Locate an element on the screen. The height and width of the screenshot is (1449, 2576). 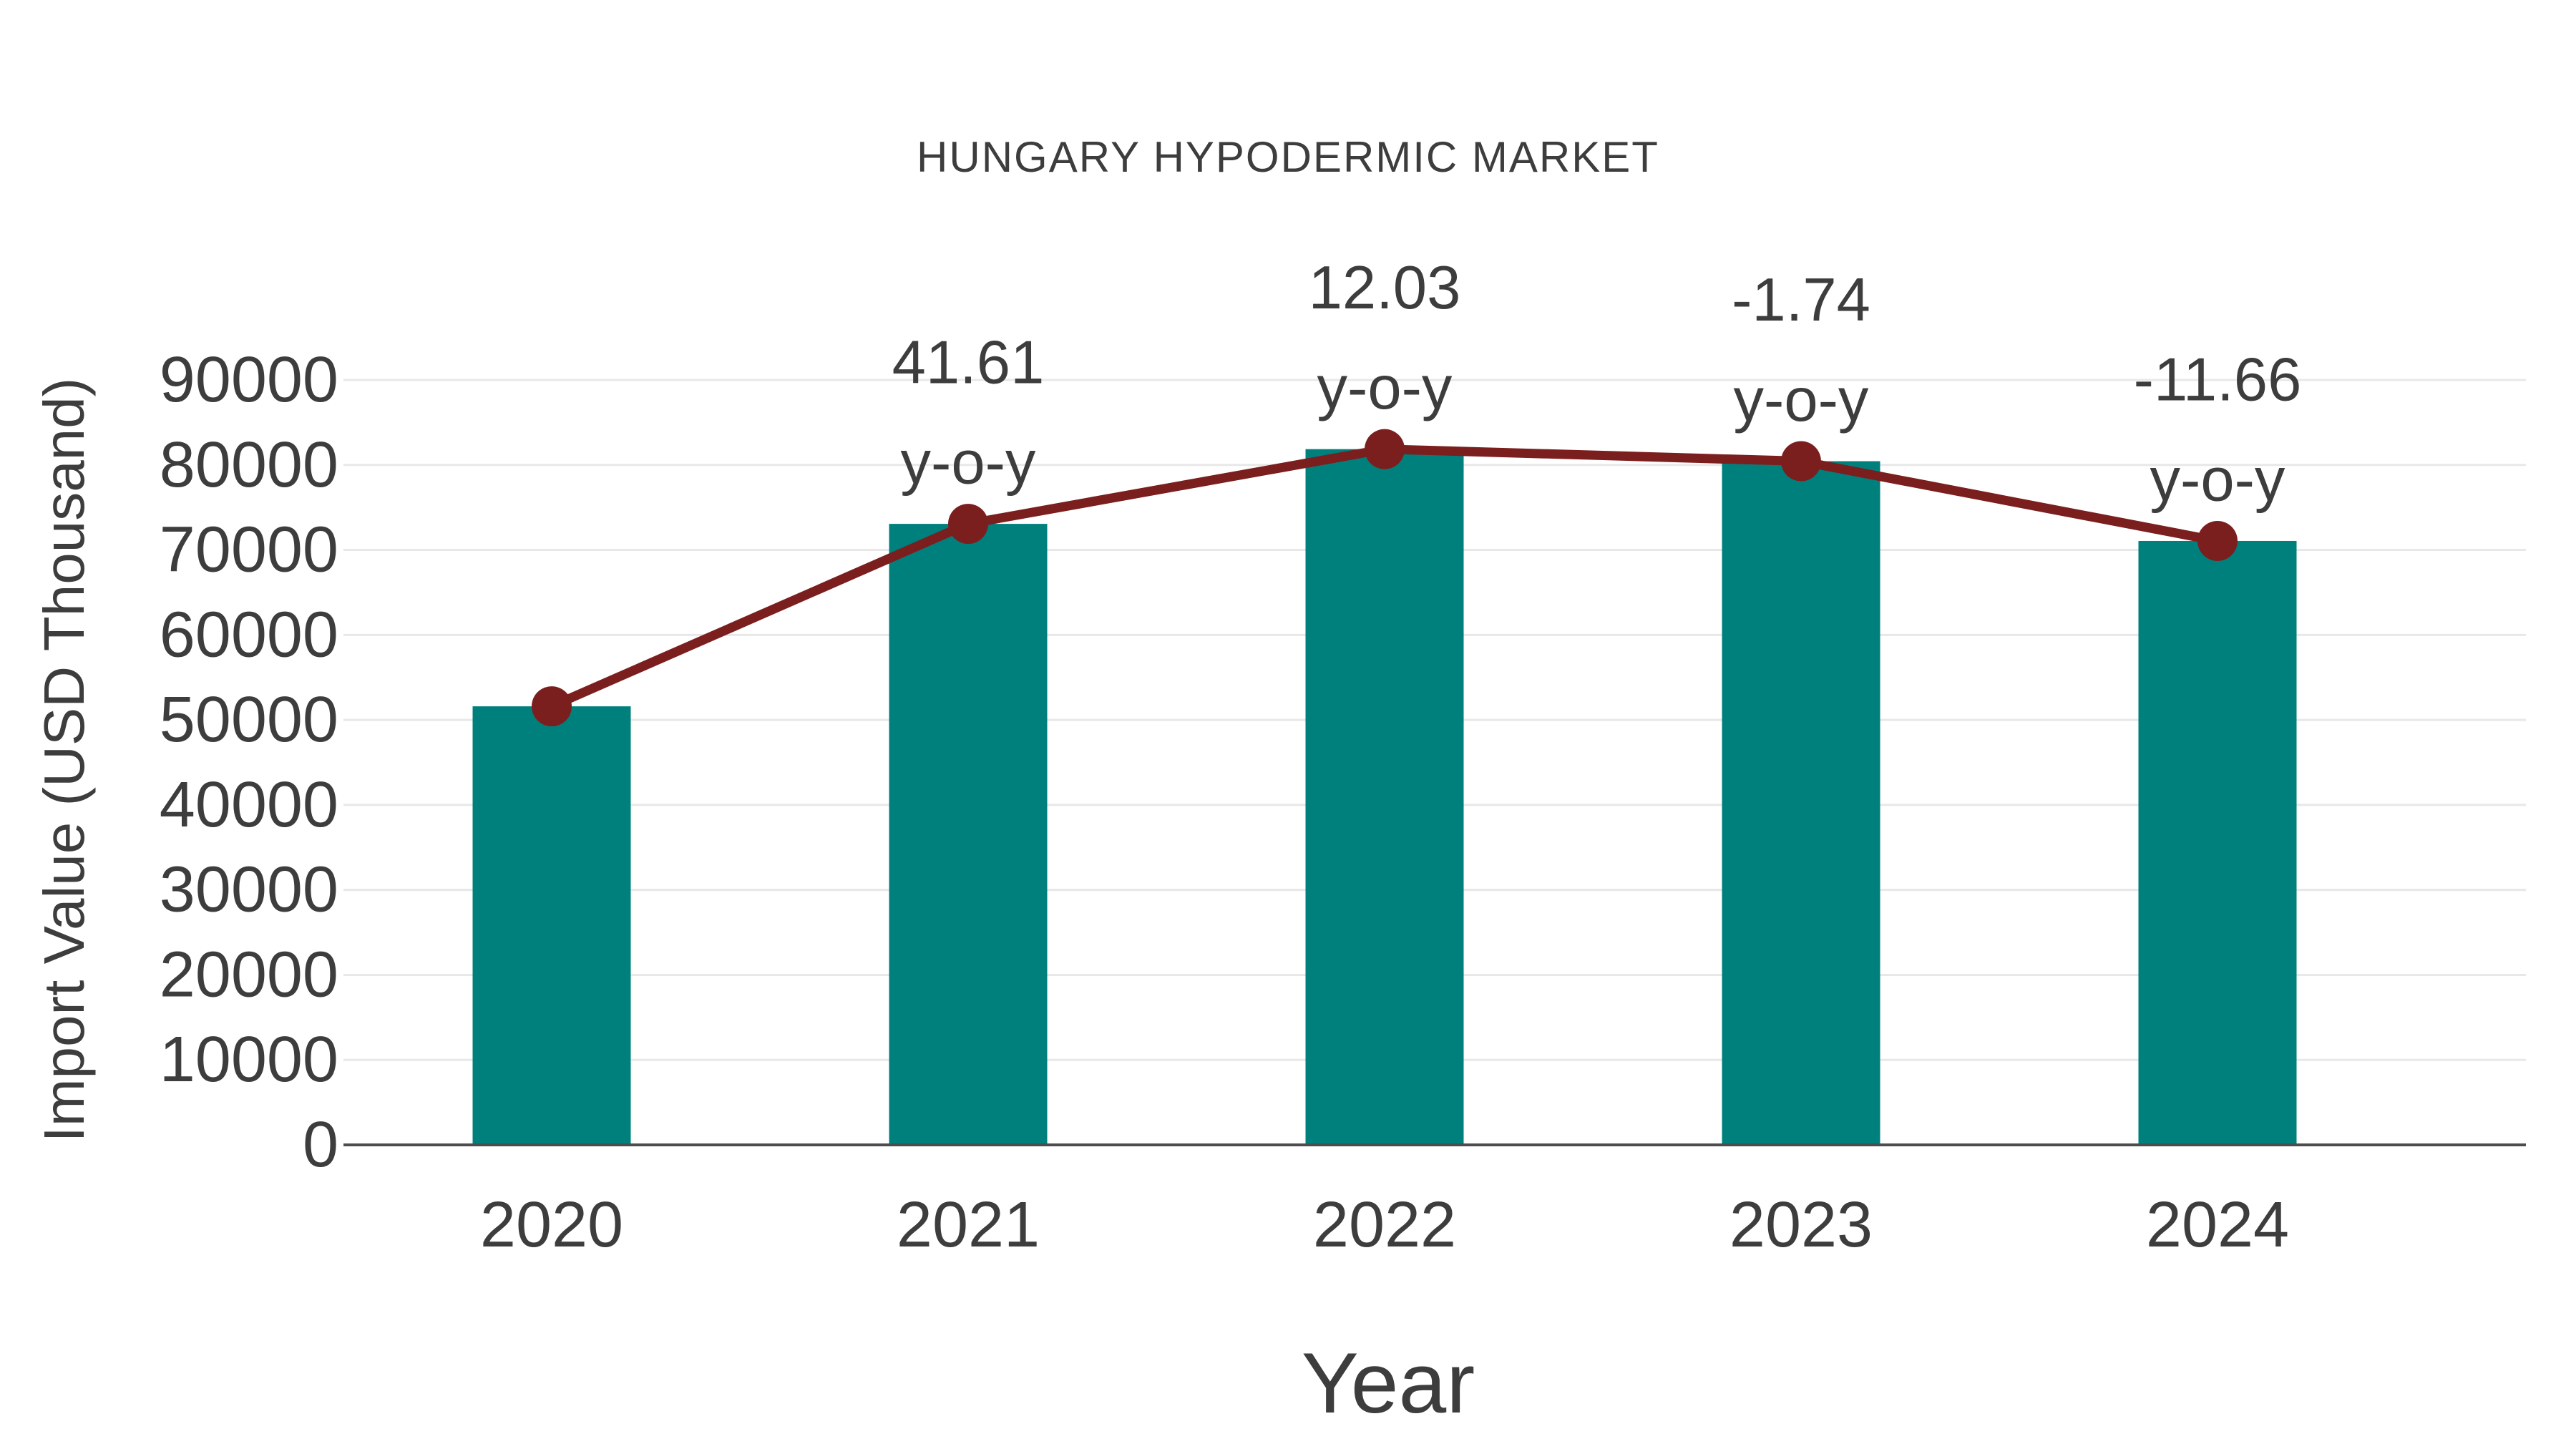
x-tick-label: 2022 is located at coordinates (1384, 1225).